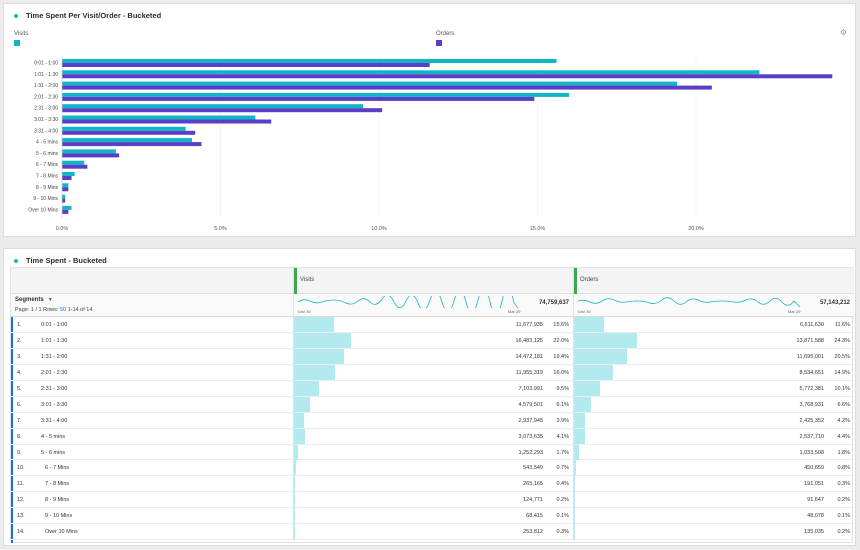 The image size is (860, 550). I want to click on row-label: 3:31 - 4:00, so click(54, 420).